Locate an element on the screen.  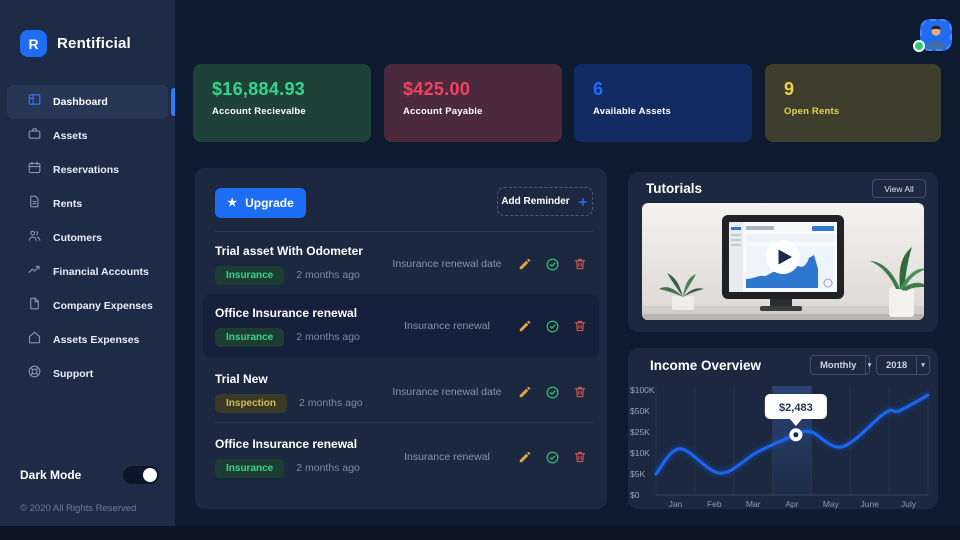
sidebar-item-customers: Cutomers is located at coordinates (87, 238).